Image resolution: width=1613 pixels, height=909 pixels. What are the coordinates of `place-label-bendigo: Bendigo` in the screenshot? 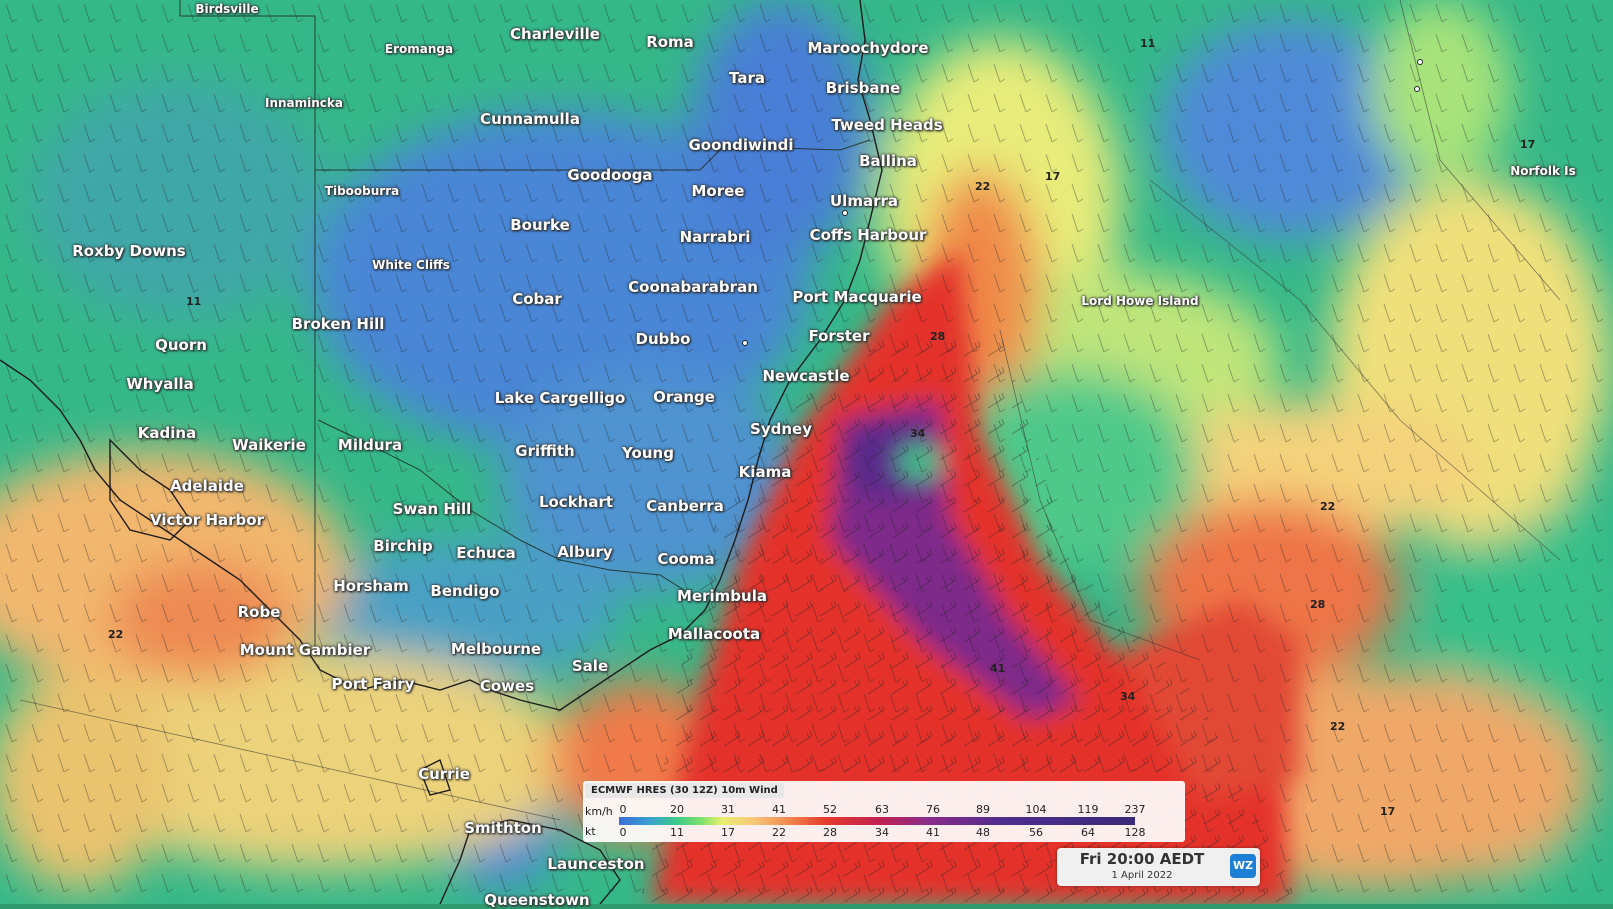 It's located at (465, 591).